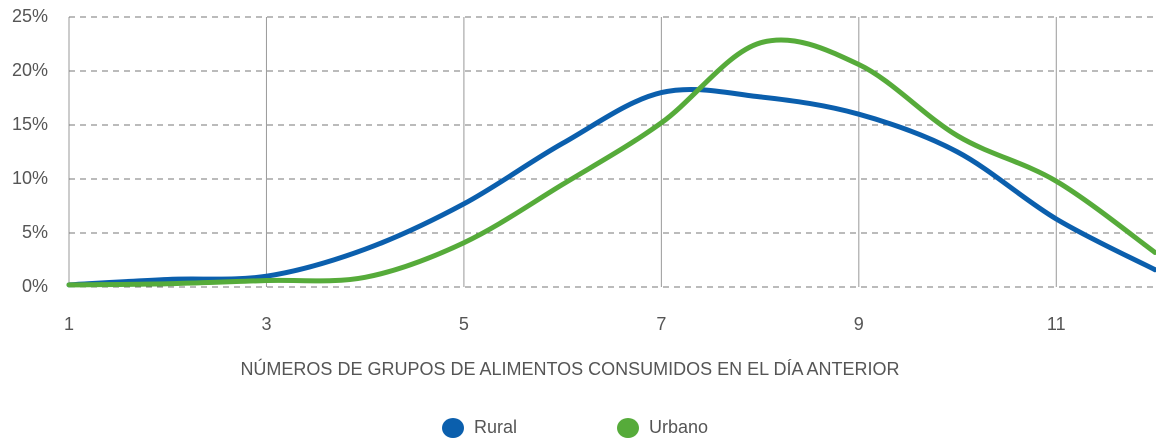  Describe the element at coordinates (35, 286) in the screenshot. I see `y-tick-label: 0%` at that location.